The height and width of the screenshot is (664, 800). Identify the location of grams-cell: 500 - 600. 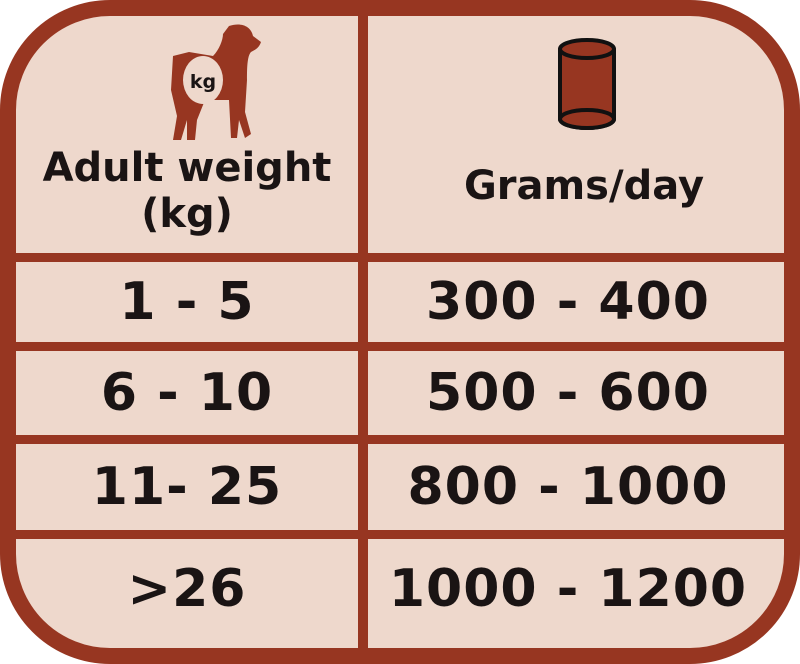
(568, 393).